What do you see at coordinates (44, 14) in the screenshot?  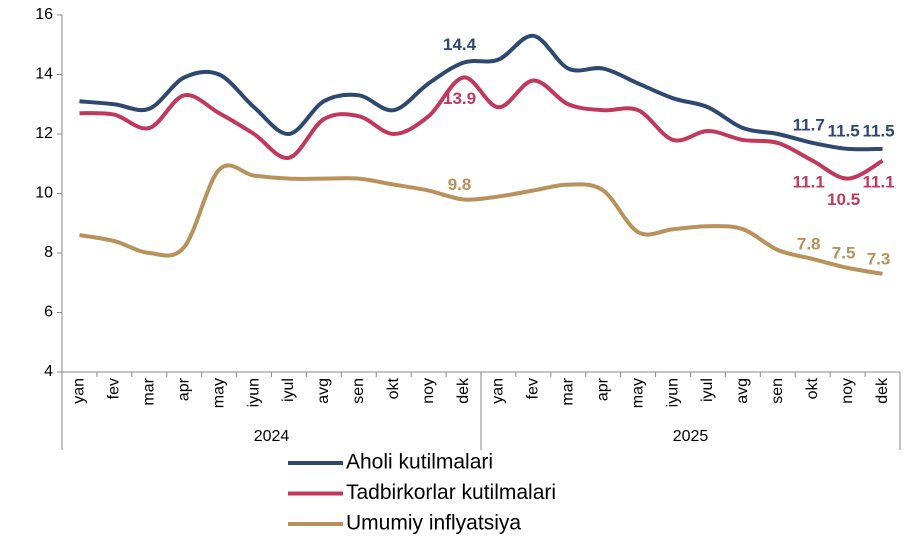 I see `y-tick-label: 16` at bounding box center [44, 14].